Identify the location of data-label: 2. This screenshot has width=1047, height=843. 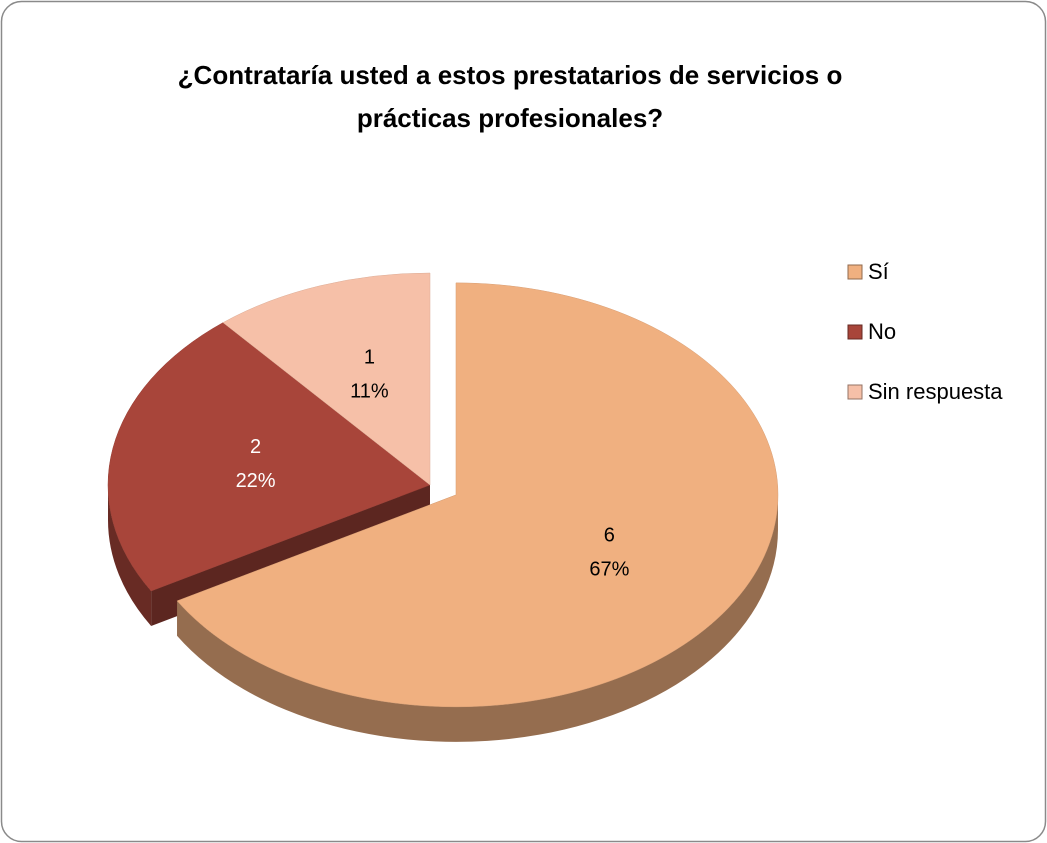
(255, 447).